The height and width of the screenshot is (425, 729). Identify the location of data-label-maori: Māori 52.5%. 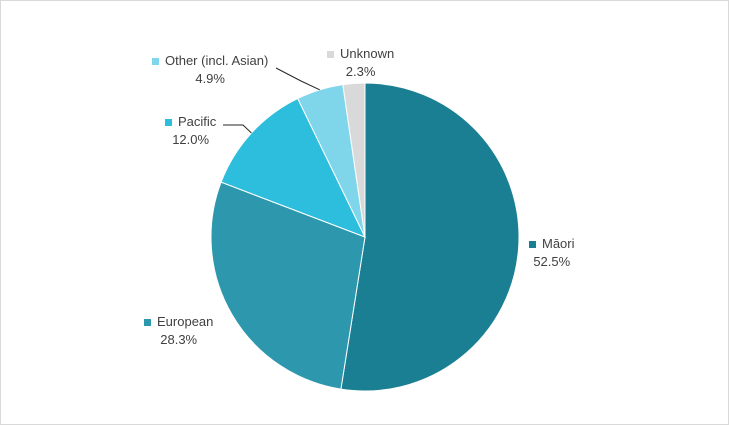
(552, 253).